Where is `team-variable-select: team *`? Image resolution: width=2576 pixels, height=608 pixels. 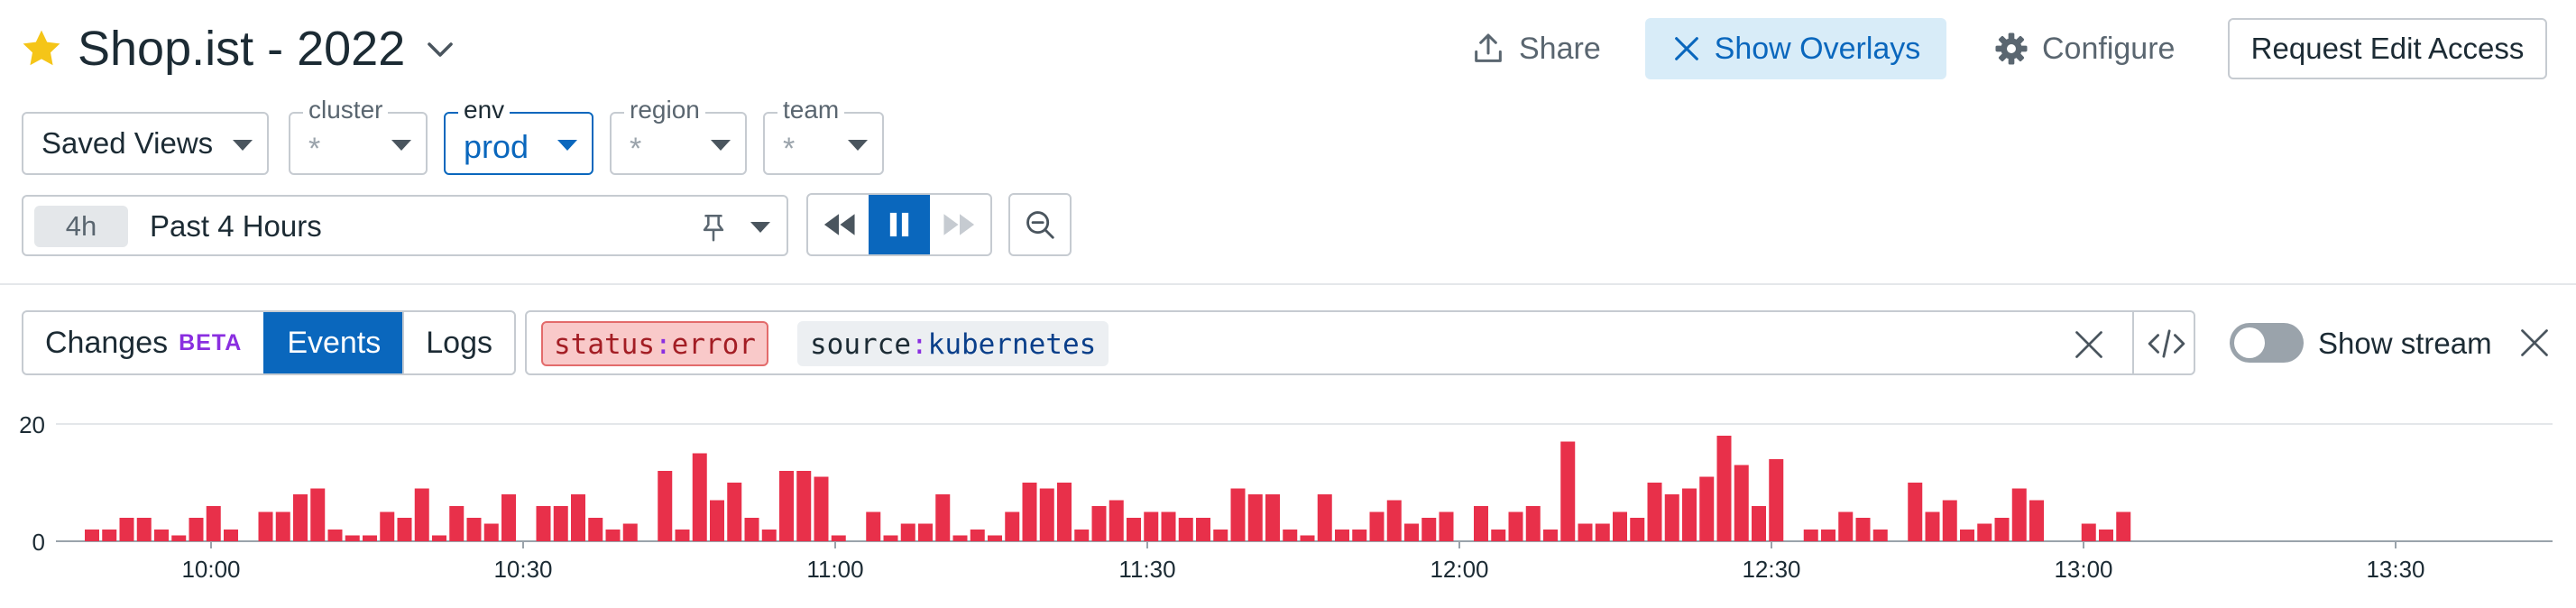
team-variable-select: team * is located at coordinates (823, 135).